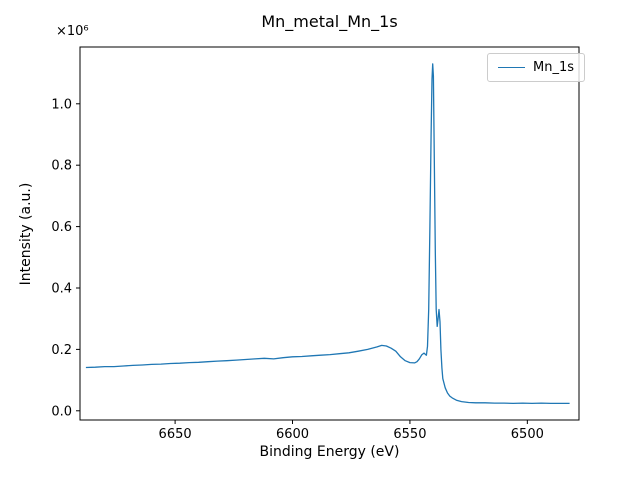 The image size is (640, 480). What do you see at coordinates (511, 67) in the screenshot?
I see `legend-line-sample` at bounding box center [511, 67].